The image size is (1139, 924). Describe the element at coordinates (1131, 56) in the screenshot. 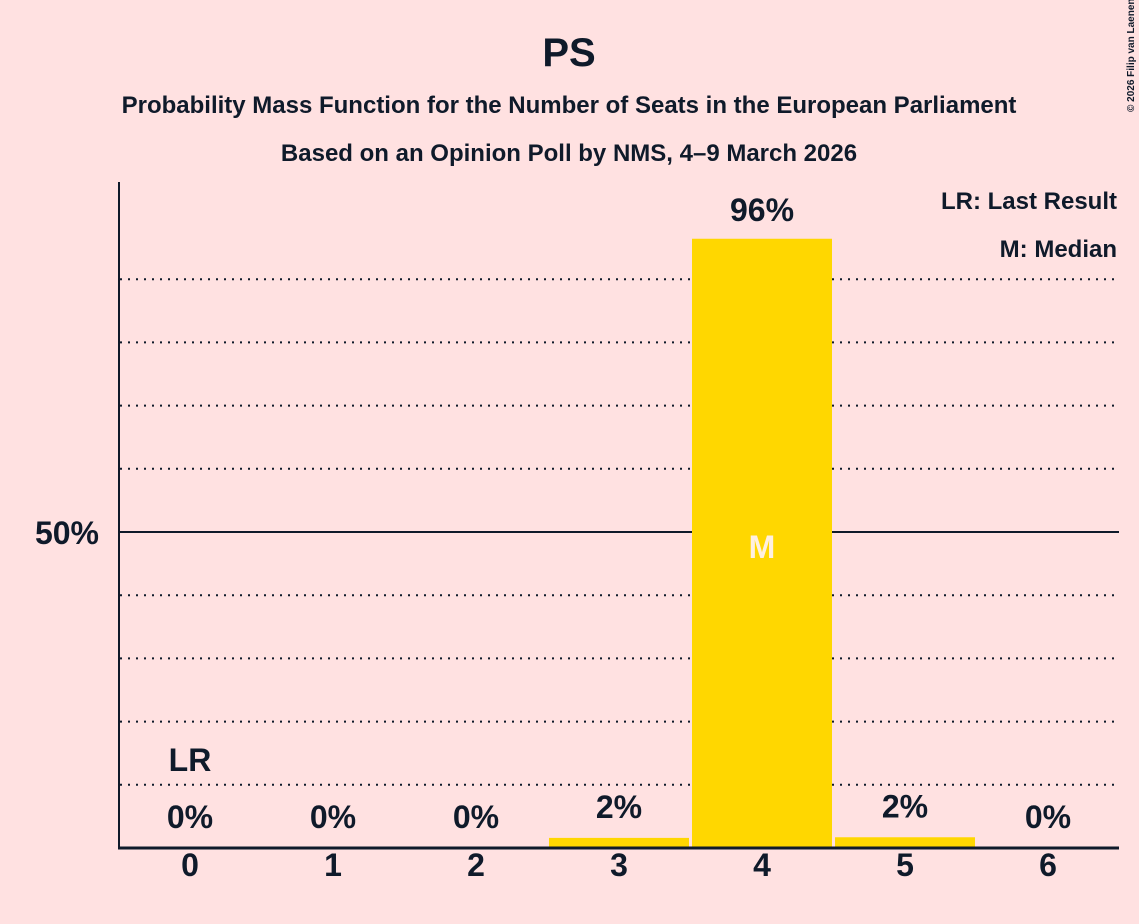

I see `copyright: © 2026 Filip van Laenen` at that location.